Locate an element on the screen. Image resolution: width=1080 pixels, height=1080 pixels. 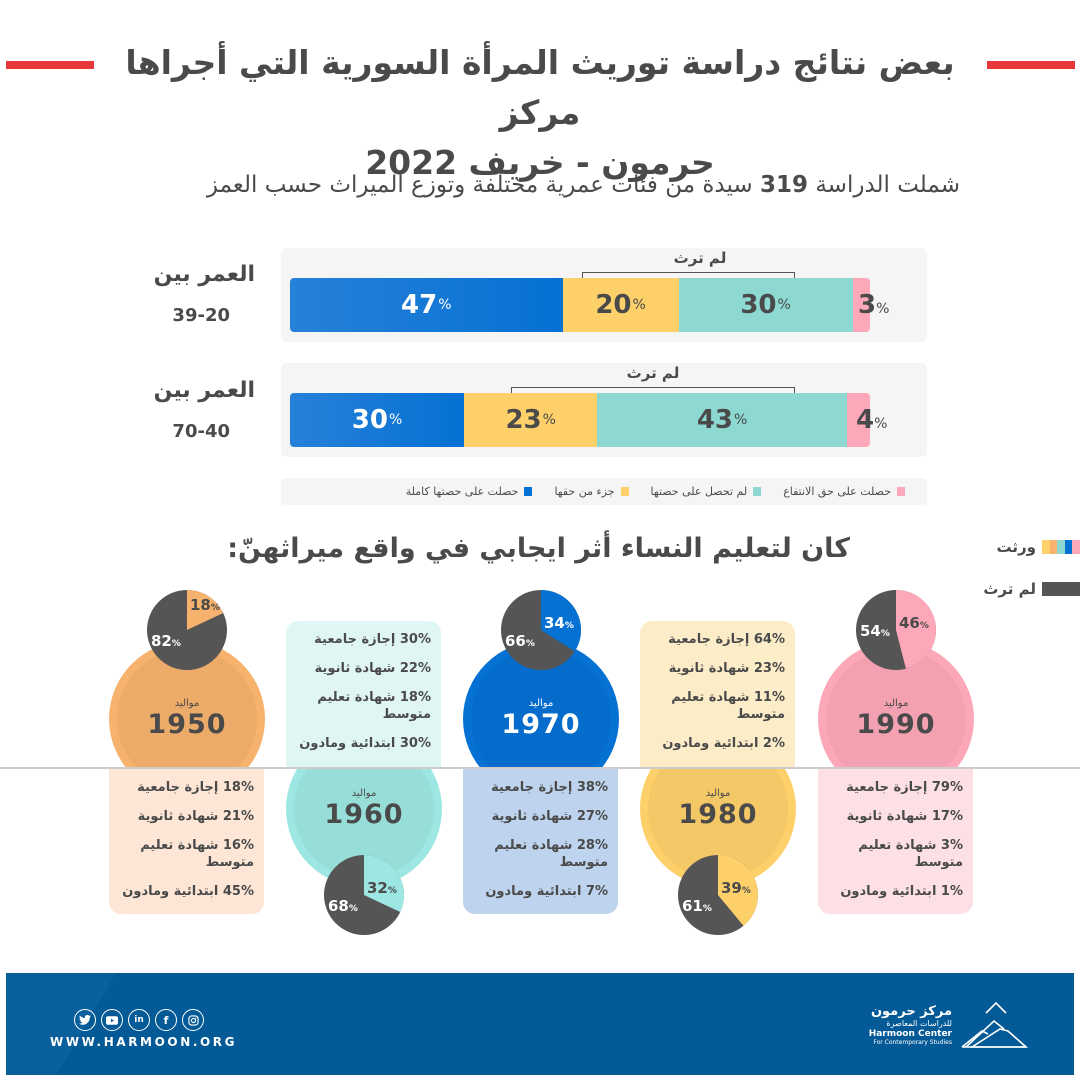
education-row: 21% شهادة ثانوية is located at coordinates (195, 816).